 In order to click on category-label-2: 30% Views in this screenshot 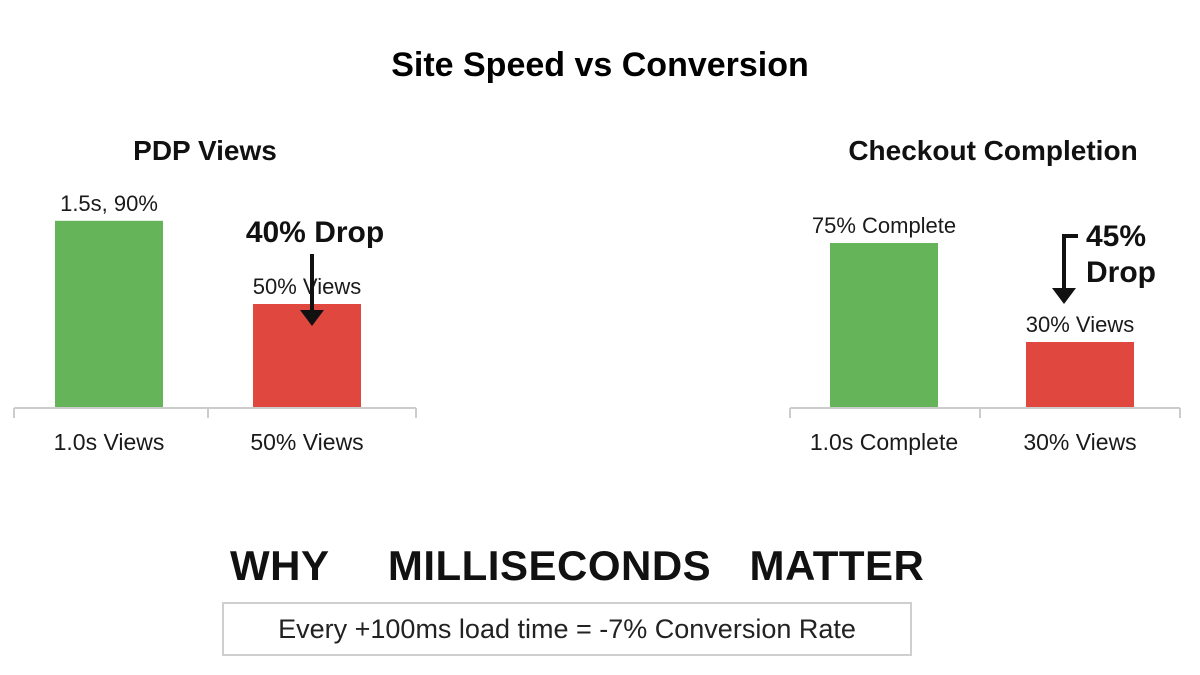, I will do `click(1079, 442)`.